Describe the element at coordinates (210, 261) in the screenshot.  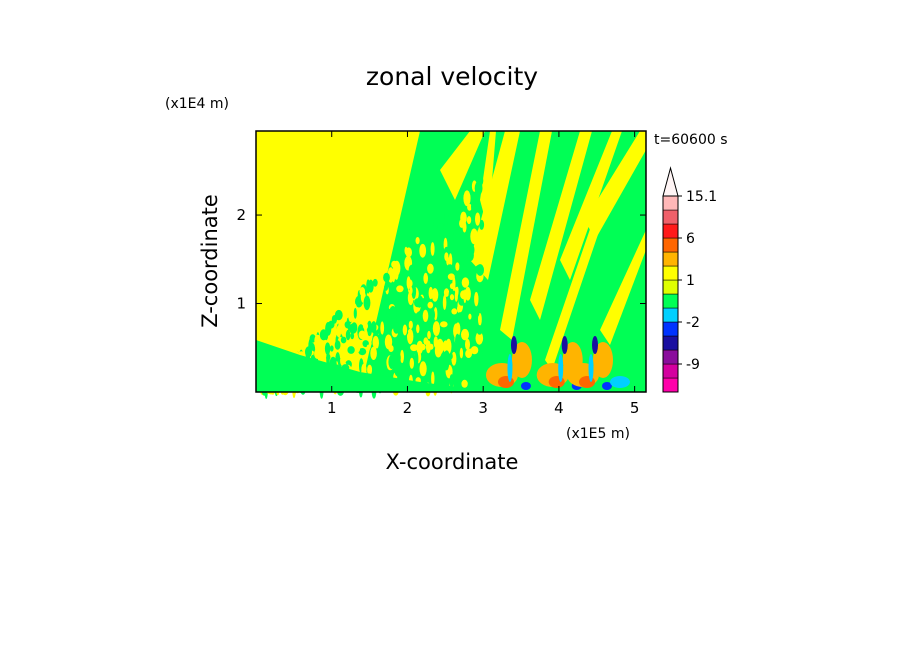
I see `y-axis-label: Z-coordinate` at that location.